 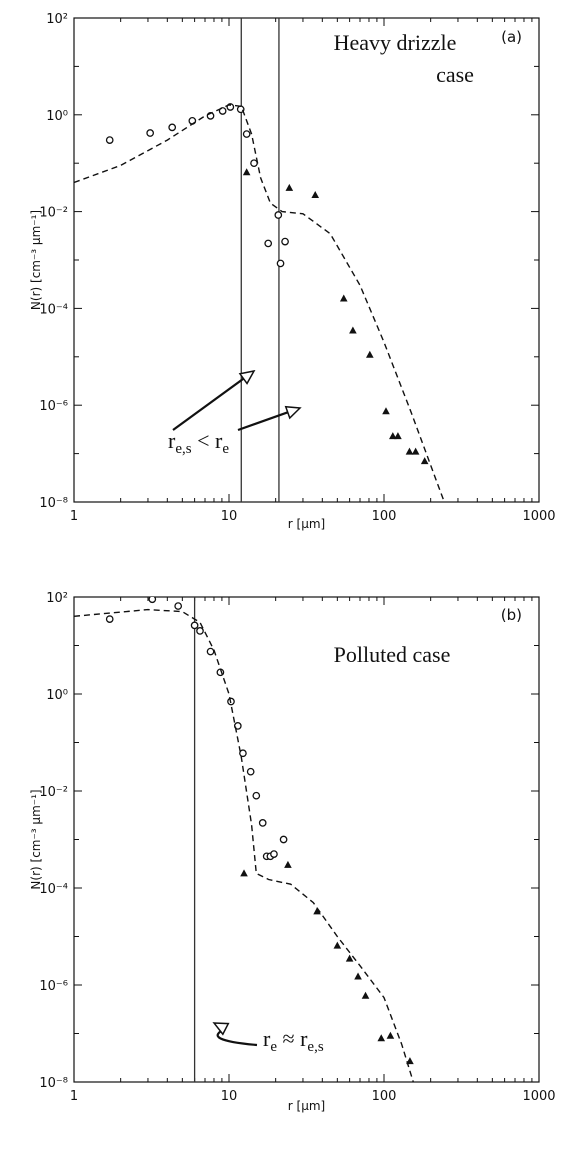 I want to click on annotation-formula: re,s < re, so click(x=198, y=442).